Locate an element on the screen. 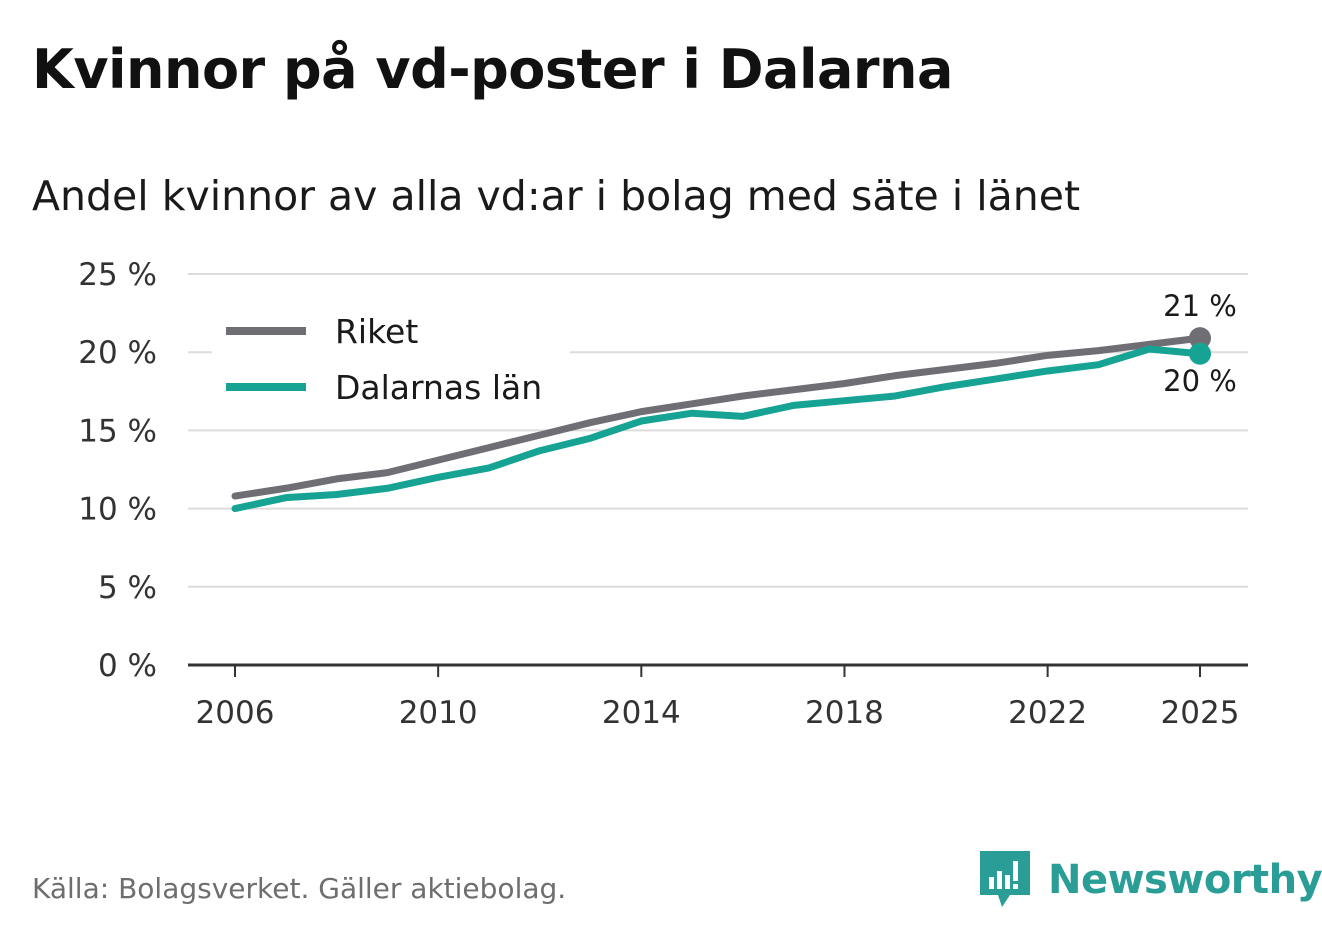 The image size is (1322, 939). y-tick-label: 20 % is located at coordinates (117, 353).